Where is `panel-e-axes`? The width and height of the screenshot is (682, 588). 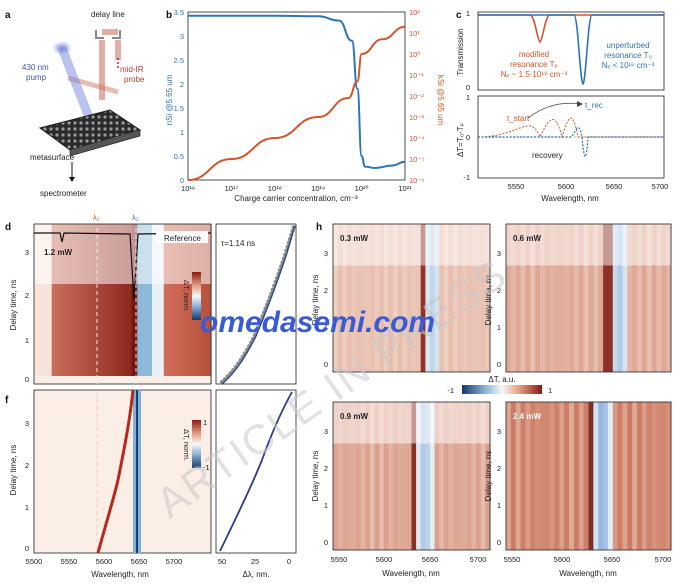 panel-e-axes is located at coordinates (256, 304).